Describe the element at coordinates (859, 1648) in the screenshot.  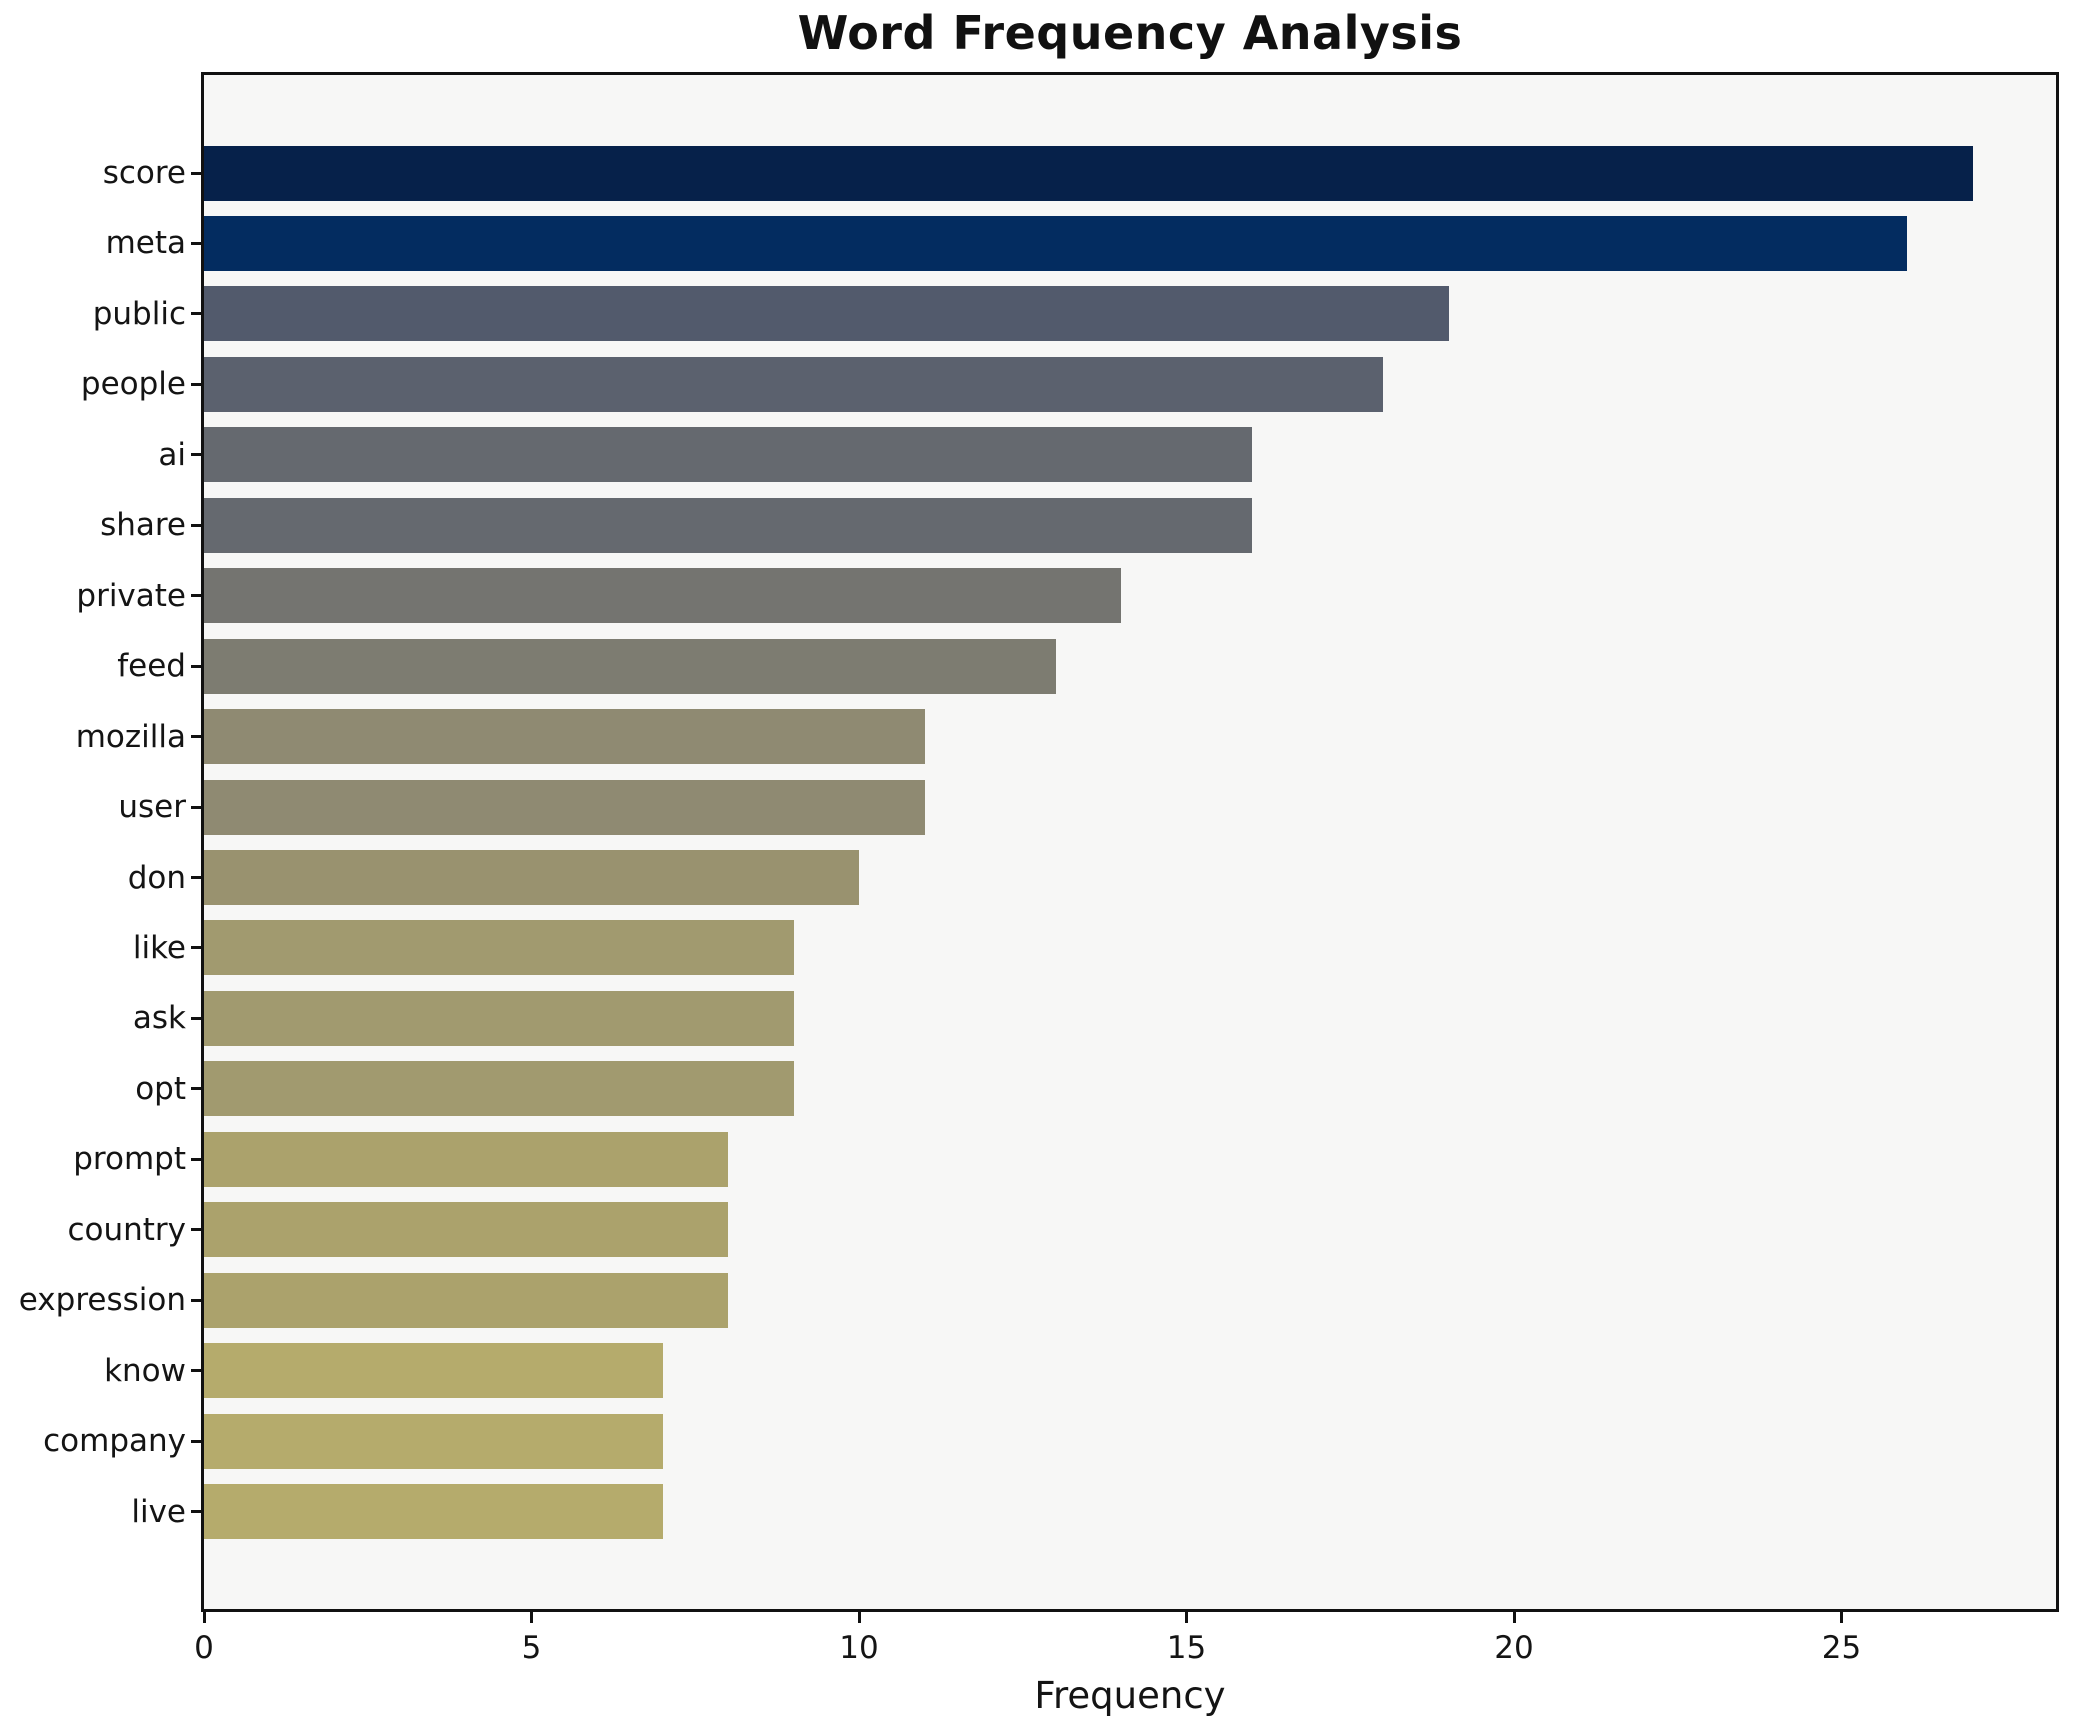
I see `x-tick-label-10: 10` at that location.